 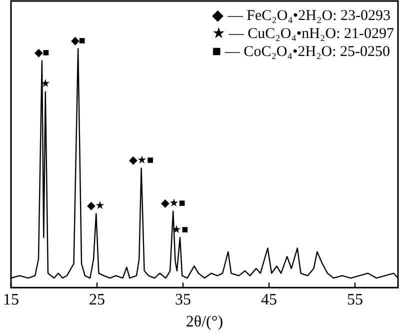 I want to click on annotation: ★, so click(x=45, y=84).